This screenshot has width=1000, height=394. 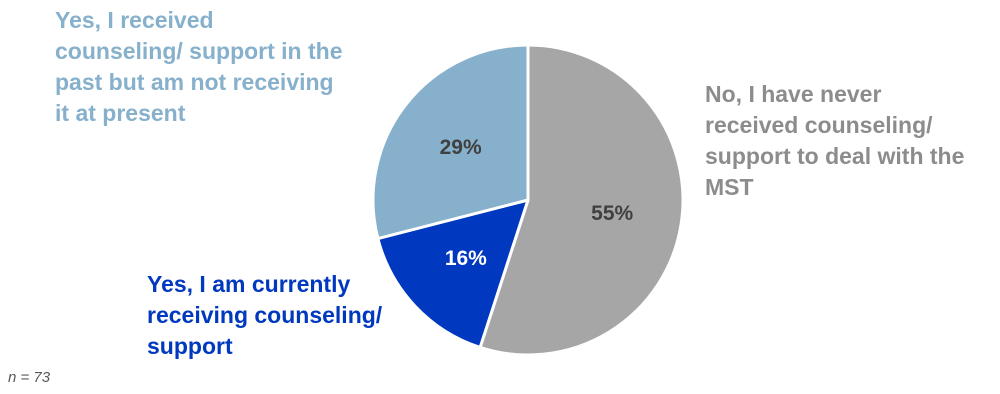 I want to click on slice-never-value-label: 55%, so click(x=612, y=213).